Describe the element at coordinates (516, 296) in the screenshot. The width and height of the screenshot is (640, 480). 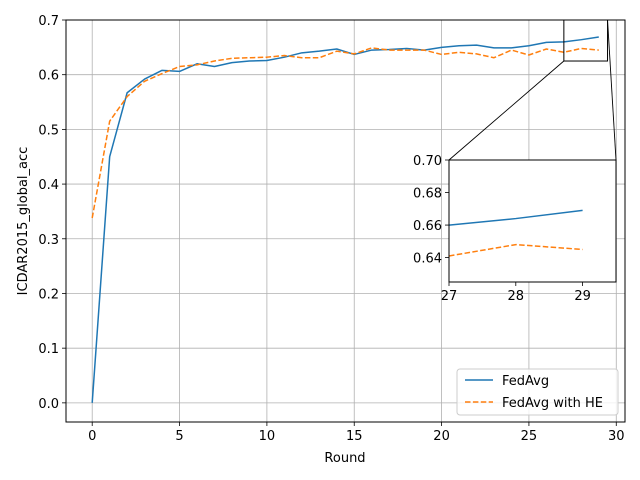
I see `inset-x-tick-label: 28` at that location.